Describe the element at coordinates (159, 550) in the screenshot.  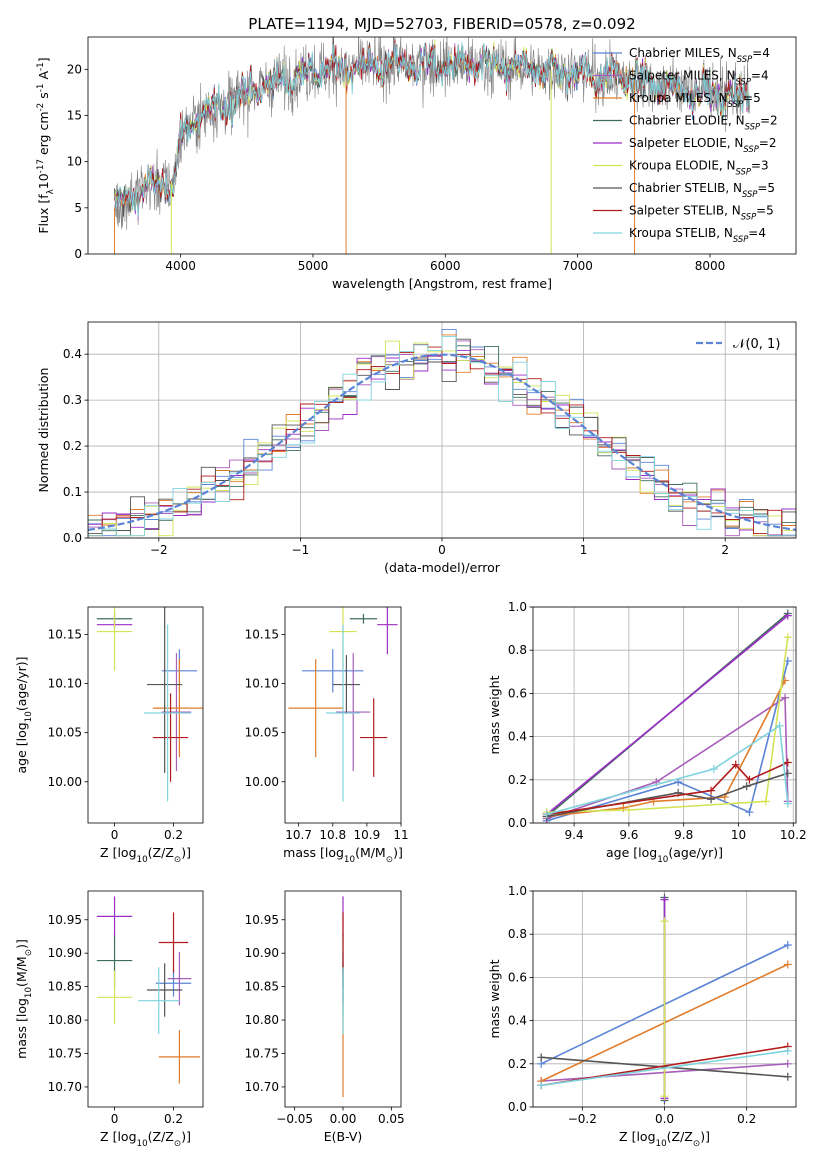
I see `x-tick-label: −2` at that location.